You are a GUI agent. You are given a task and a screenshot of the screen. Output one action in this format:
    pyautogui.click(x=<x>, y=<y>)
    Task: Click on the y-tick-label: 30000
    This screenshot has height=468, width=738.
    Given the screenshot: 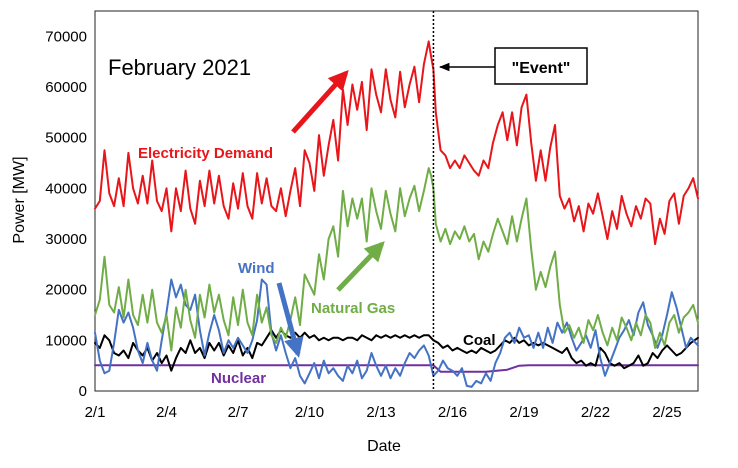 What is the action you would take?
    pyautogui.click(x=66, y=239)
    